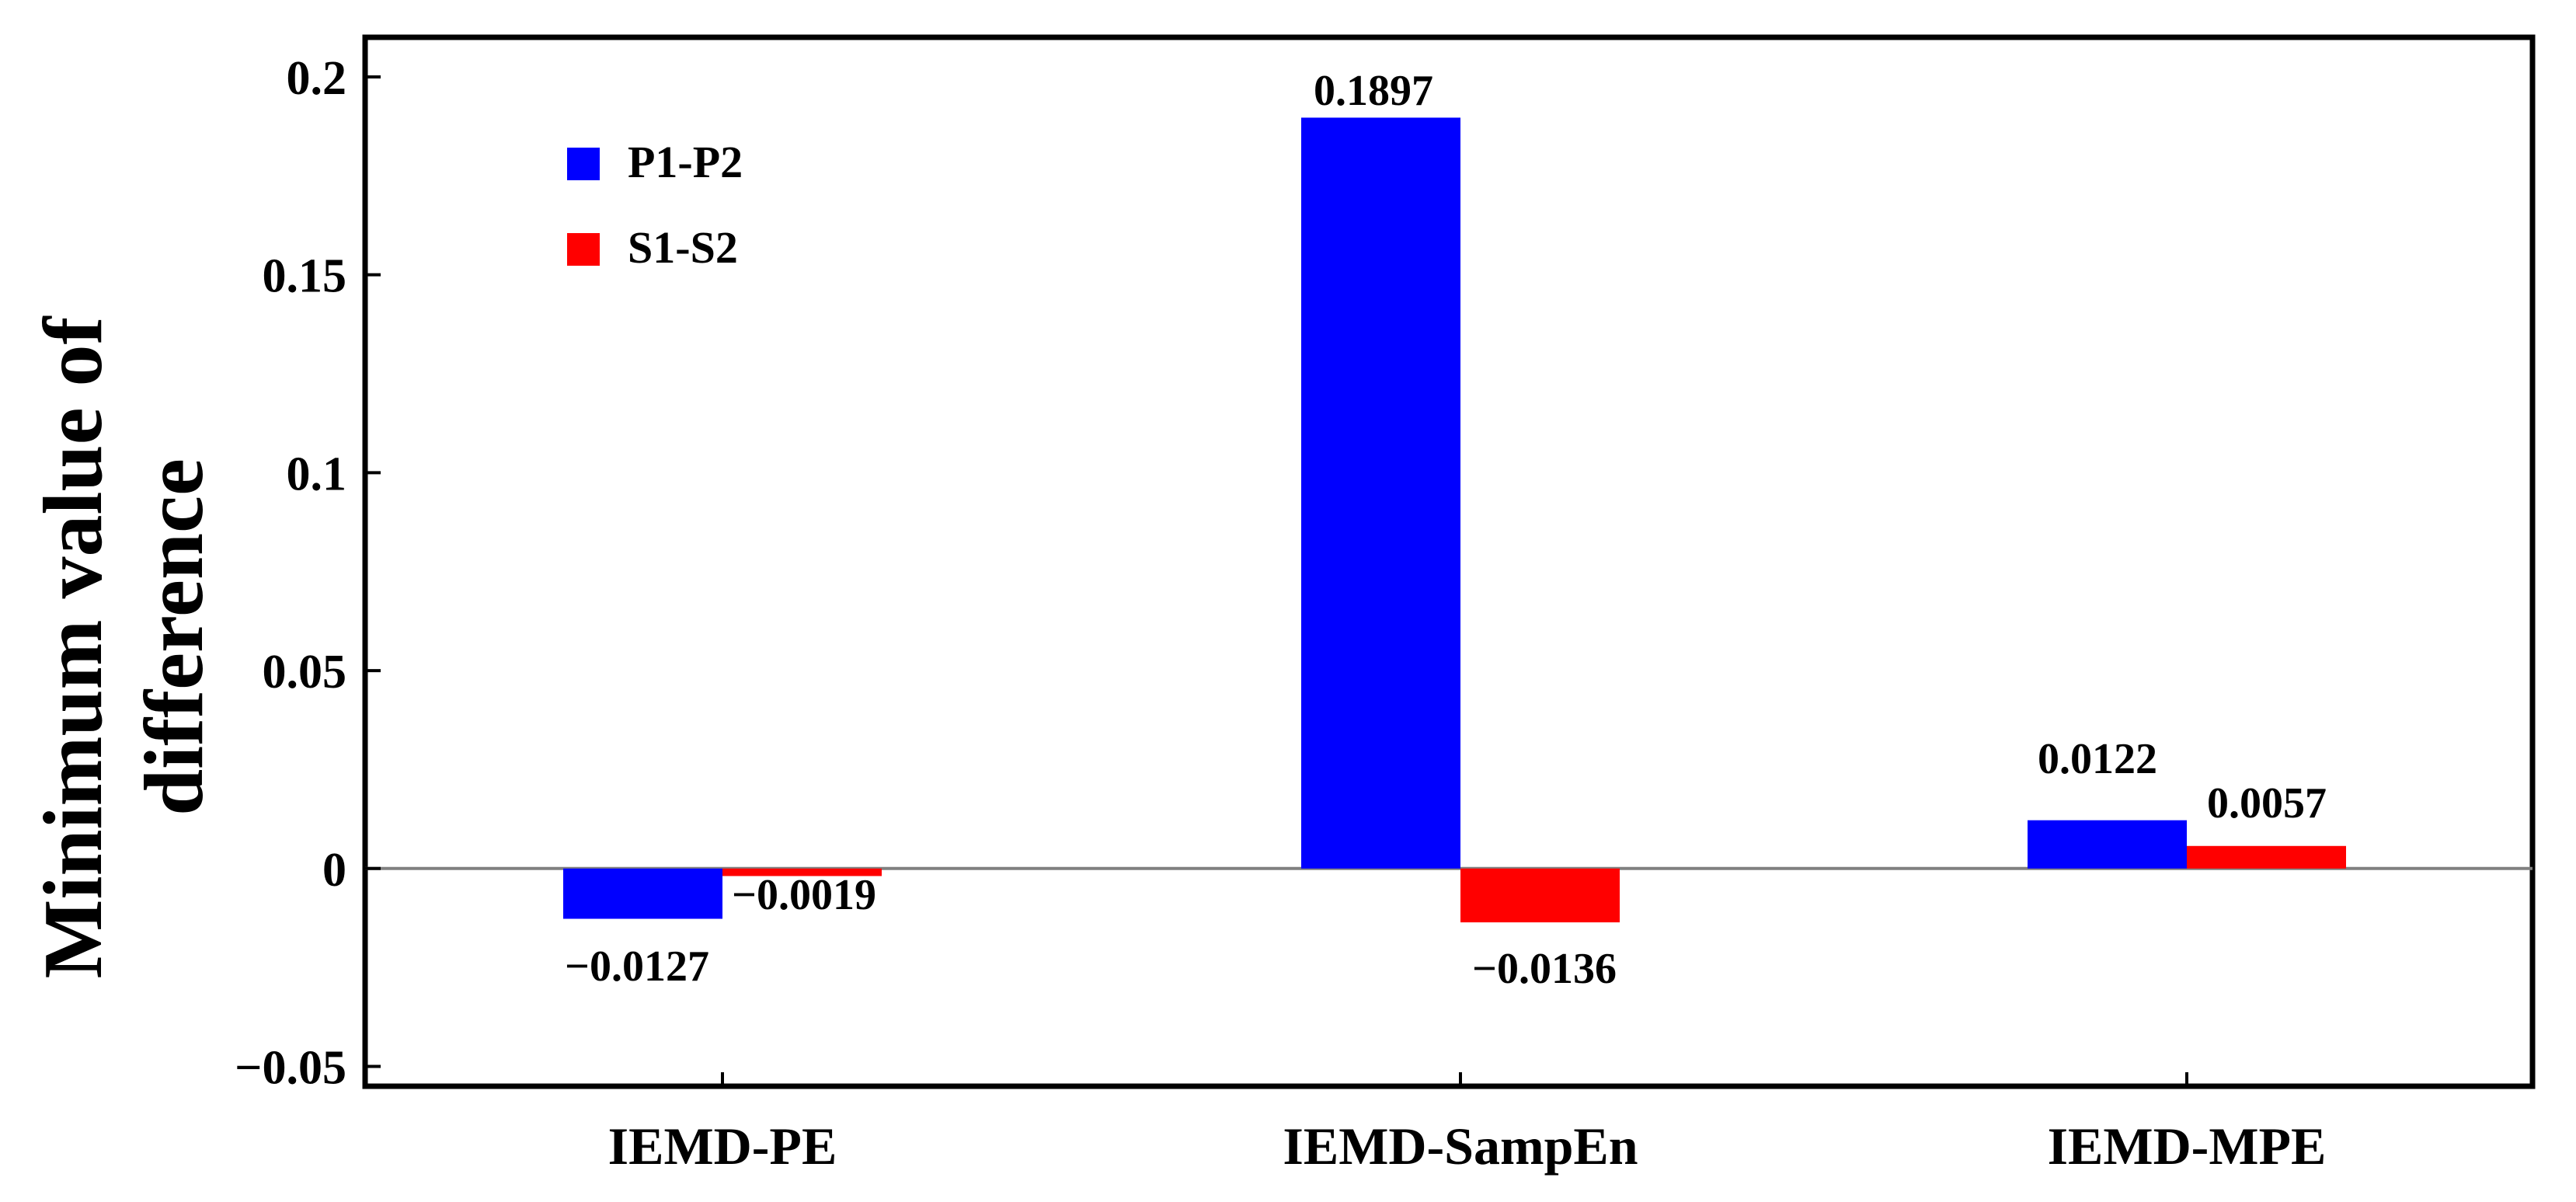 The width and height of the screenshot is (2576, 1202). I want to click on y-tick-label: 0.15, so click(305, 276).